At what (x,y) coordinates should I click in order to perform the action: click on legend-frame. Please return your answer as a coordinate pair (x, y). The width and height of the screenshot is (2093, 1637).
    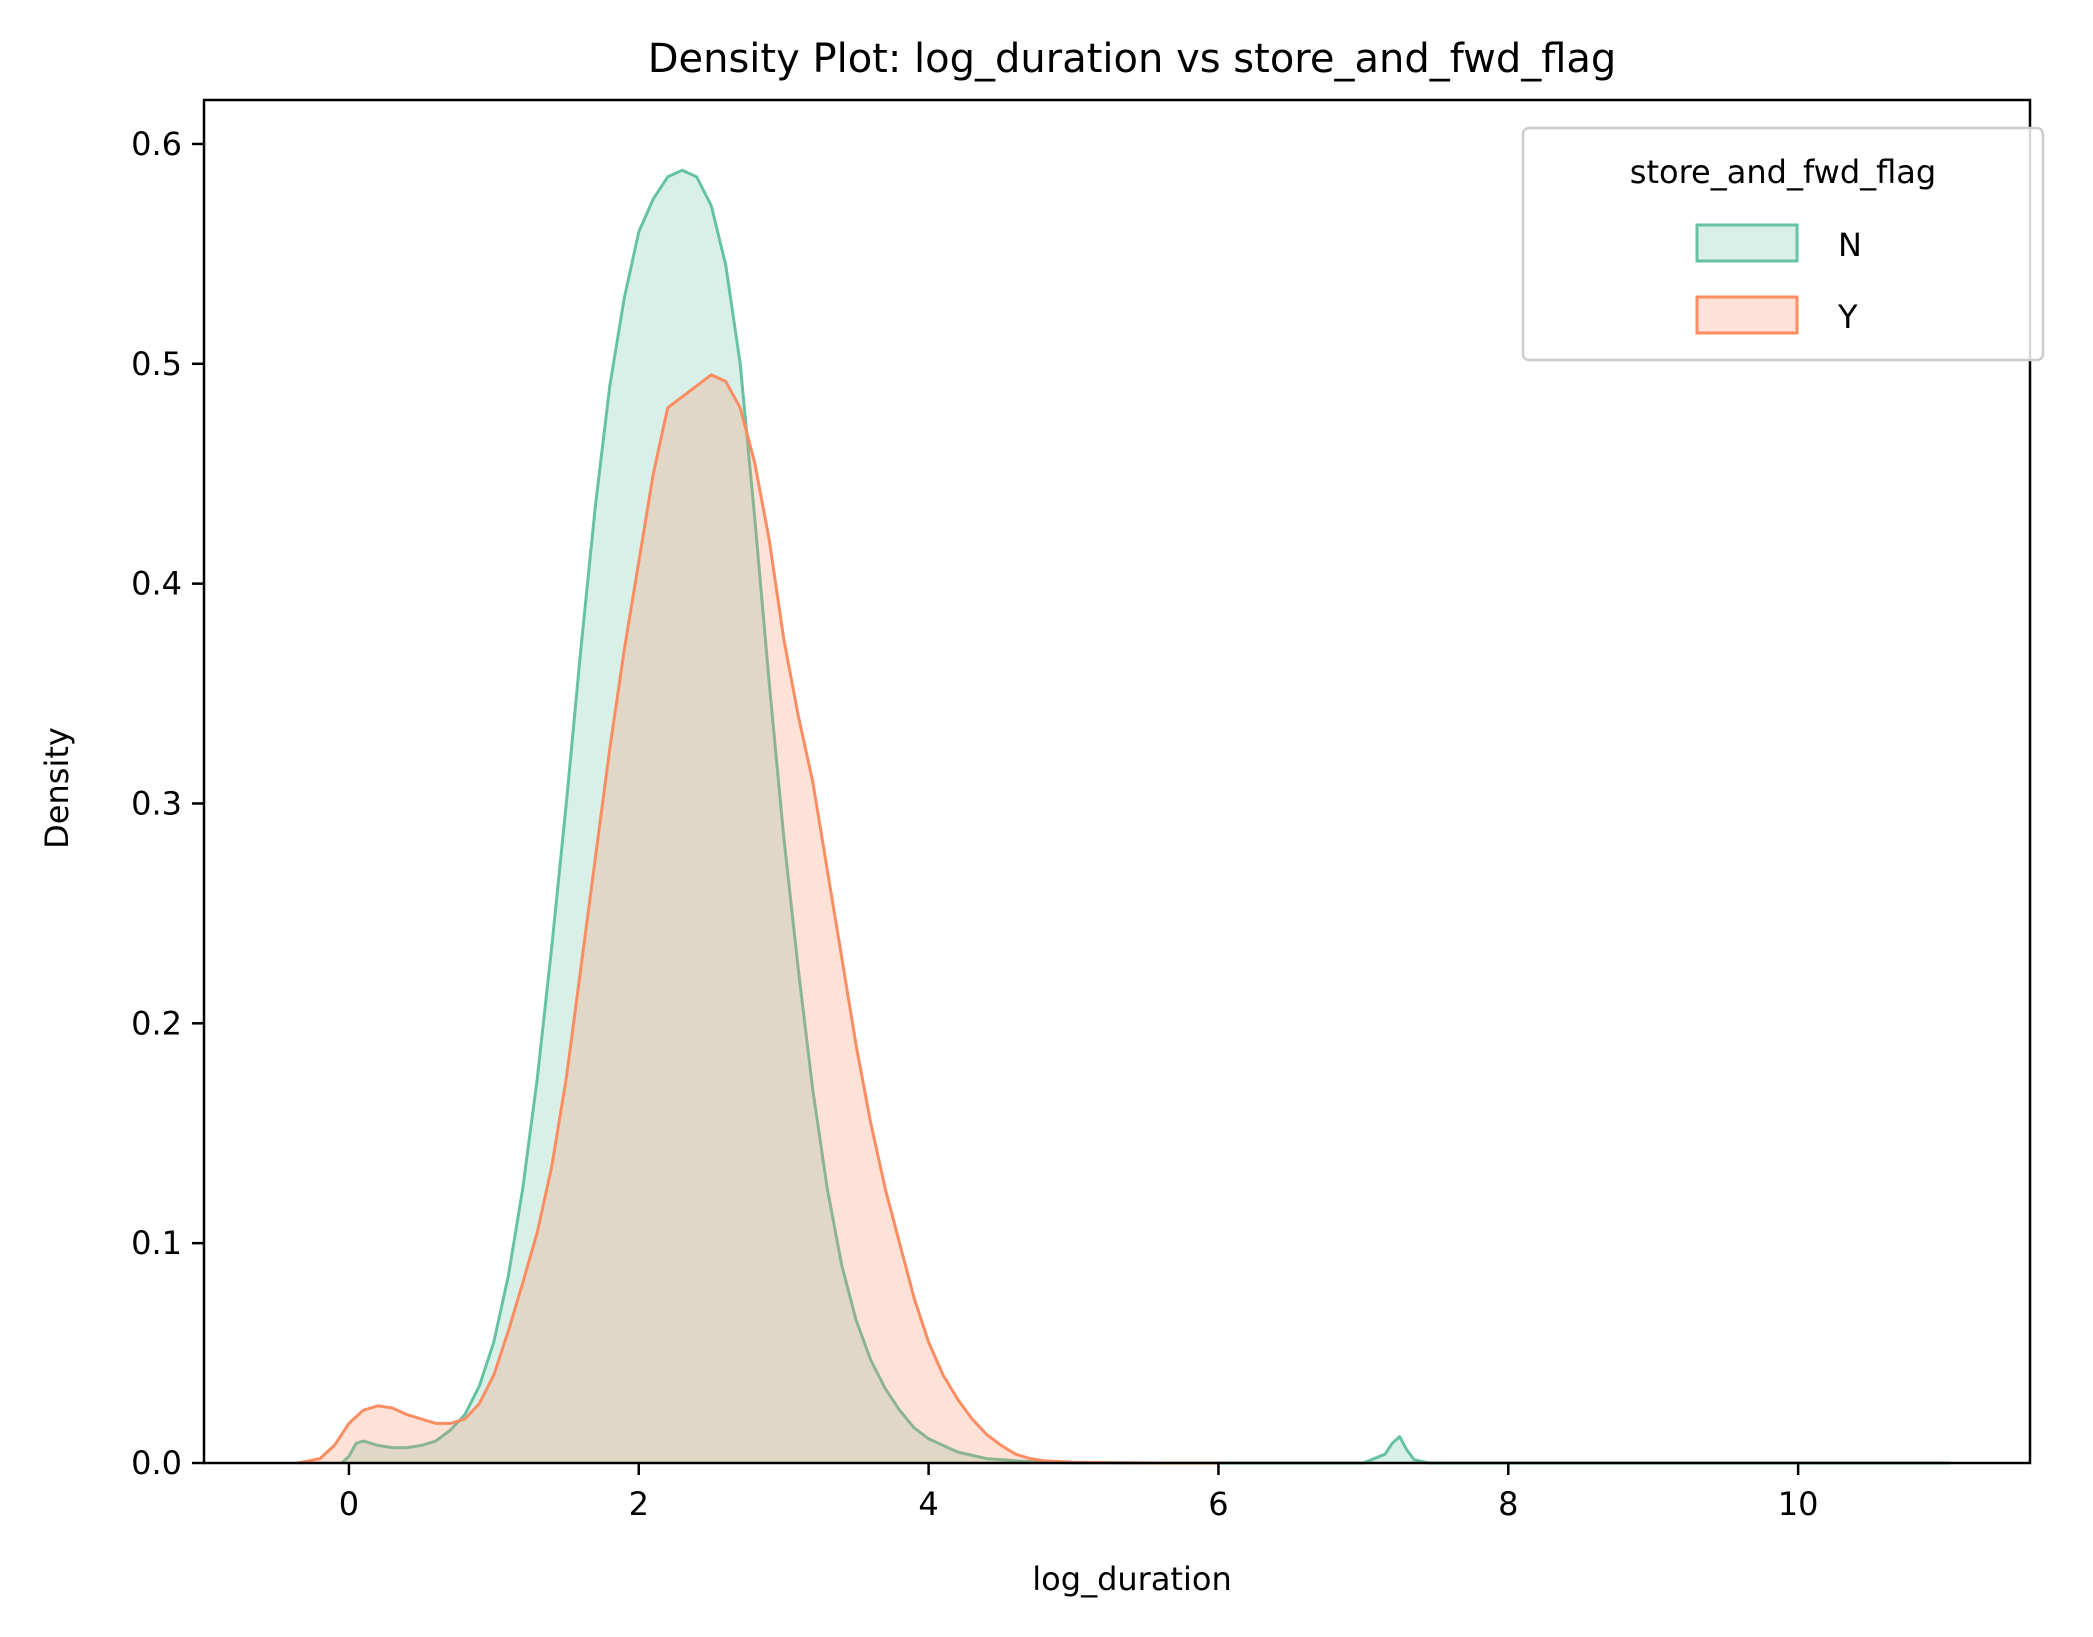
    Looking at the image, I should click on (1783, 244).